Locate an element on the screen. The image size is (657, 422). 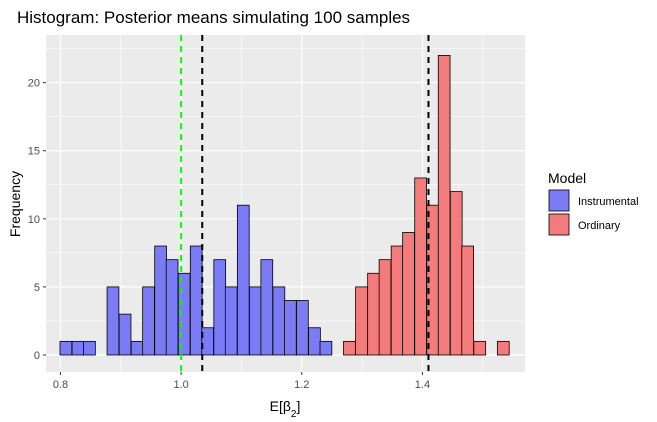
legend-key-instrumental is located at coordinates (559, 200).